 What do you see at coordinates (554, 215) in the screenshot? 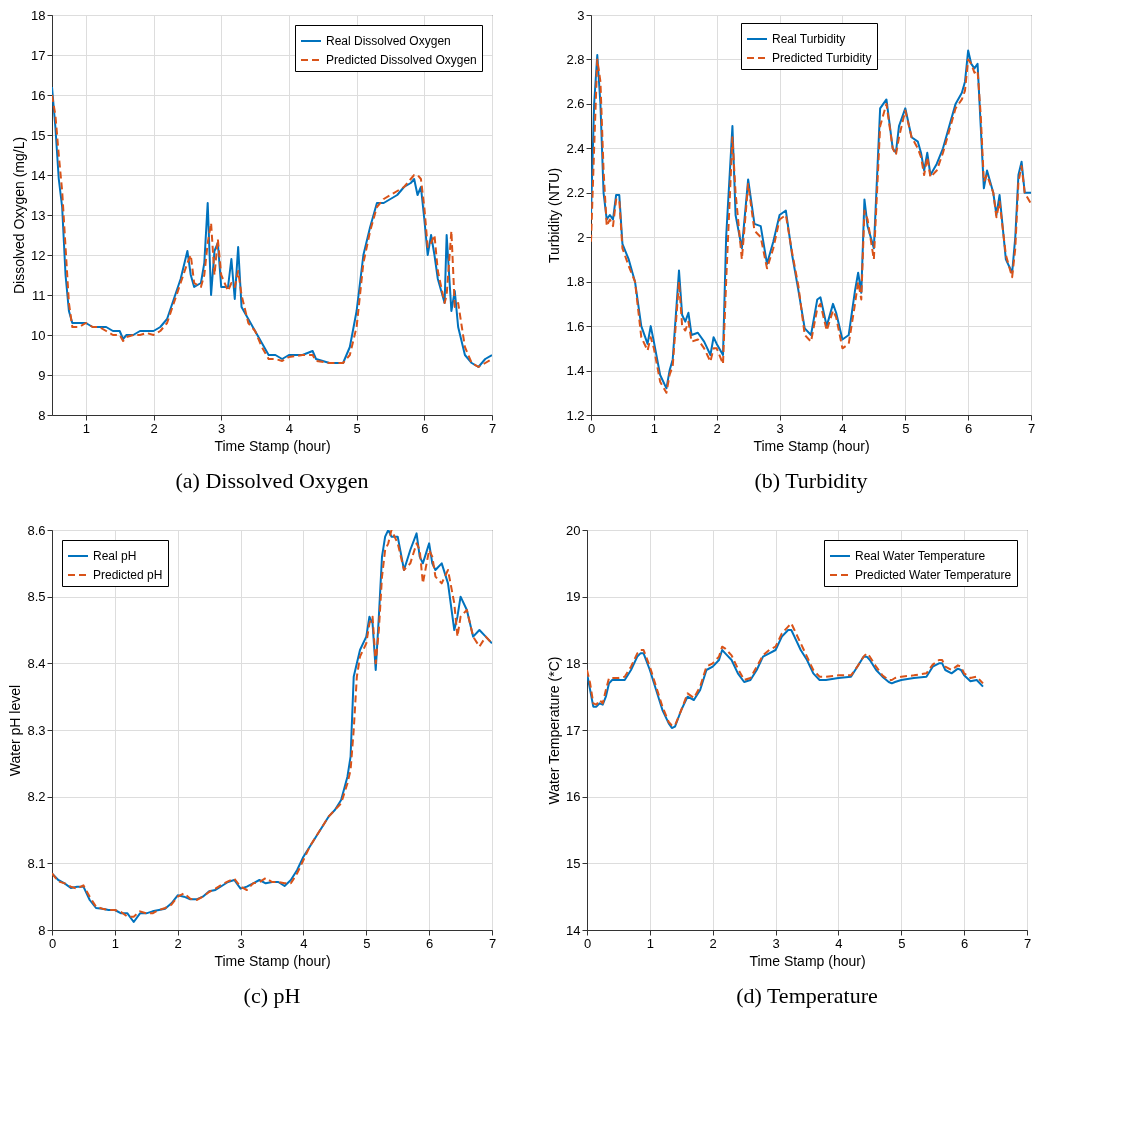
I see `y-axis-title: Turbidity (NTU)` at bounding box center [554, 215].